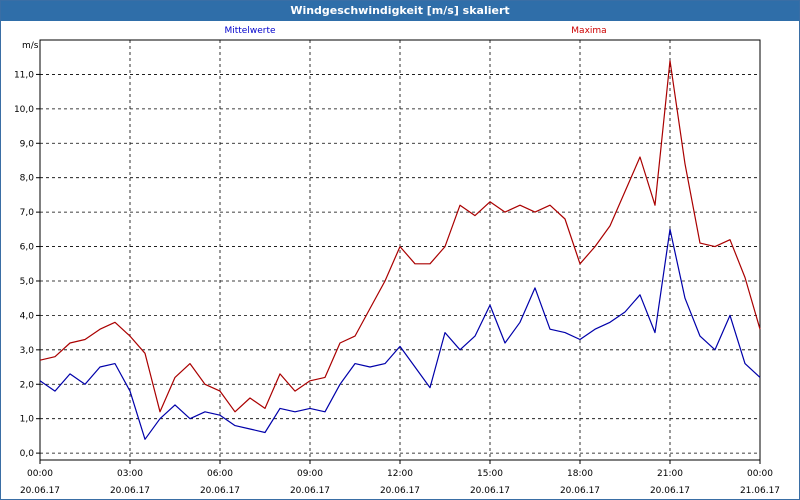  What do you see at coordinates (27, 144) in the screenshot?
I see `y-tick-label: 9,0` at bounding box center [27, 144].